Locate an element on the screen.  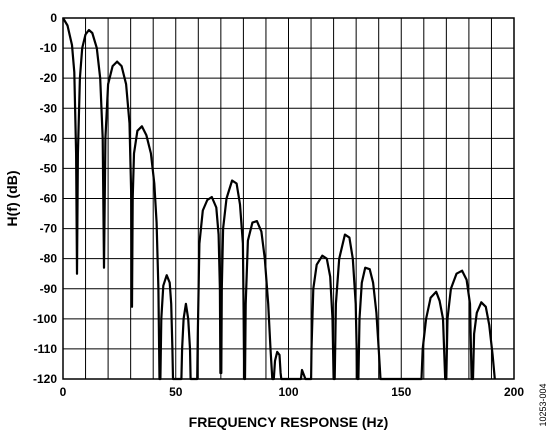
y-tick-label: -70 is located at coordinates (49, 229).